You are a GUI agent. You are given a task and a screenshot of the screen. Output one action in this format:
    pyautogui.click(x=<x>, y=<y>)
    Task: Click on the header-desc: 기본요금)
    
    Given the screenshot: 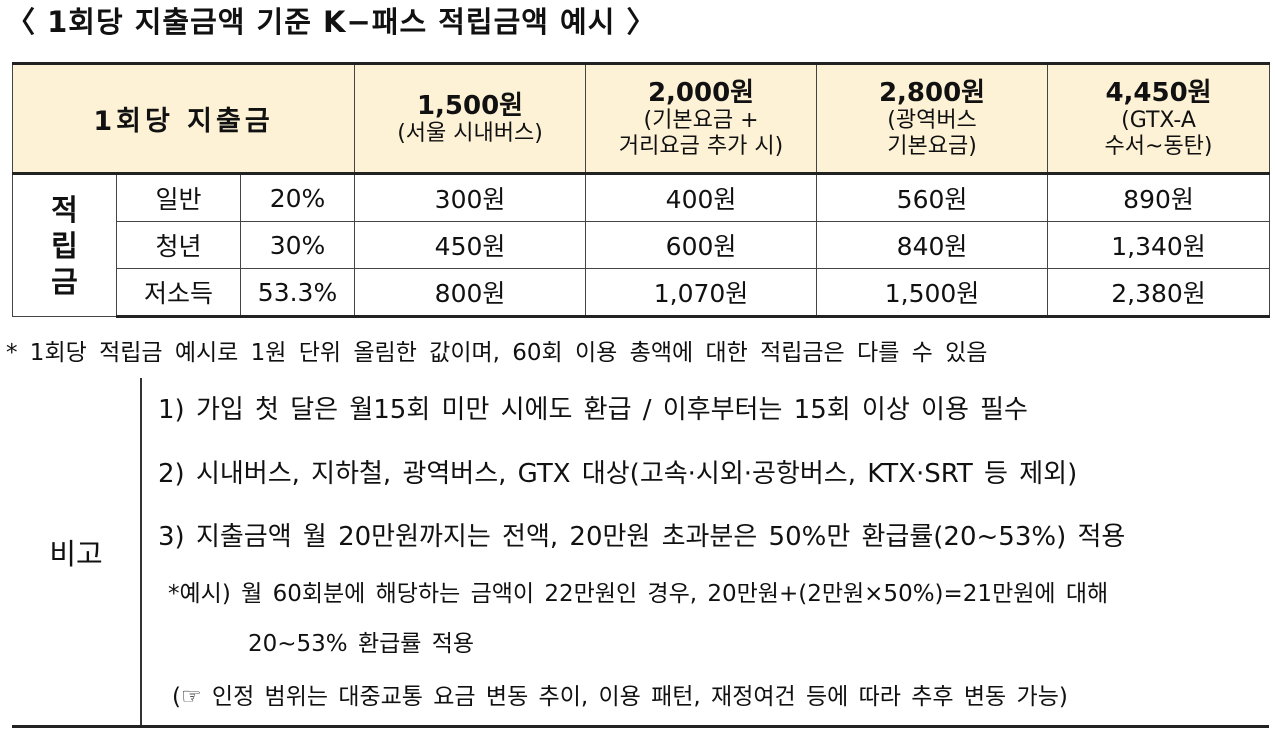 What is the action you would take?
    pyautogui.click(x=932, y=146)
    